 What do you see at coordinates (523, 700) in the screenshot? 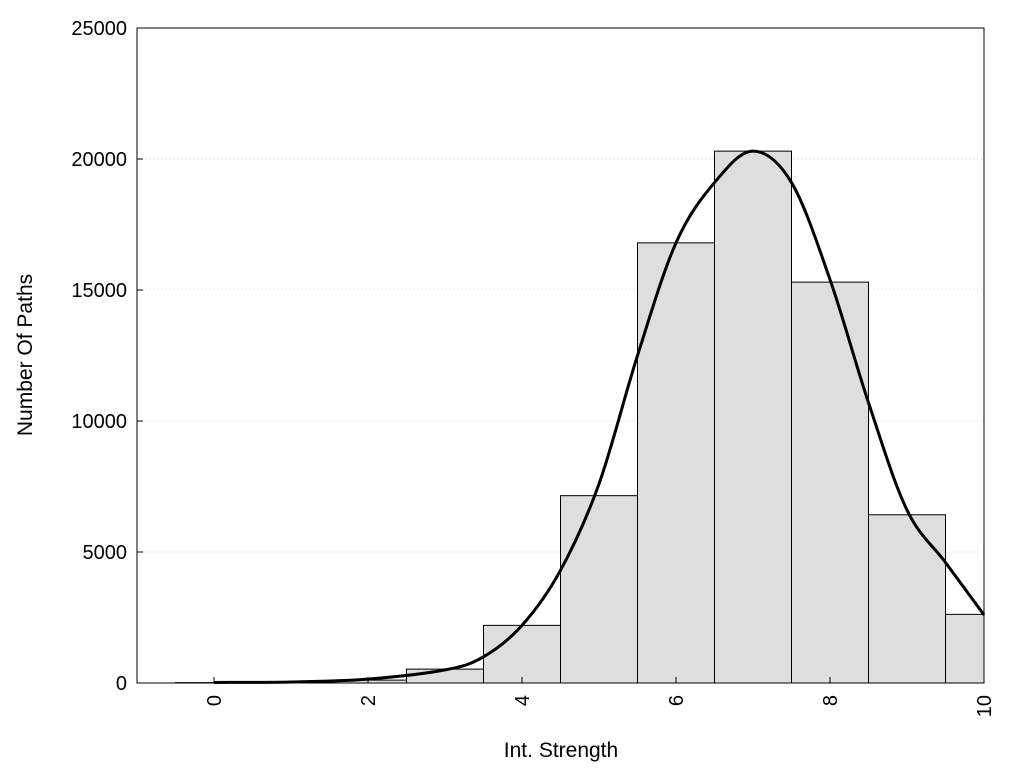
I see `x-tick-label: 4` at bounding box center [523, 700].